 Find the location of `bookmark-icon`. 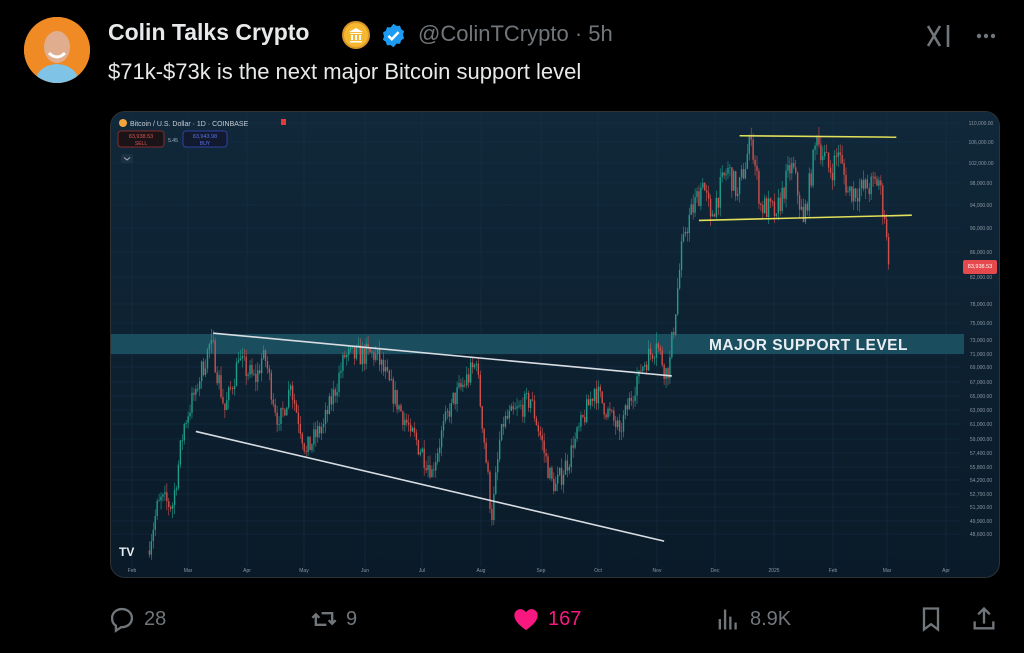

bookmark-icon is located at coordinates (931, 619).